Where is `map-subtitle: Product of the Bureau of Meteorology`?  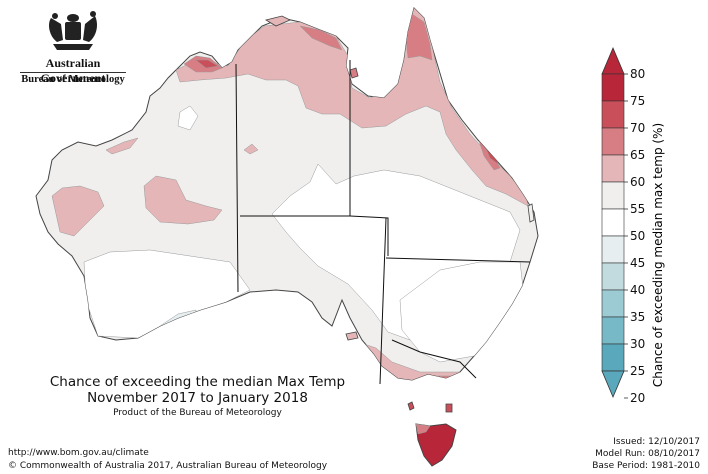
map-subtitle: Product of the Bureau of Meteorology is located at coordinates (197, 413).